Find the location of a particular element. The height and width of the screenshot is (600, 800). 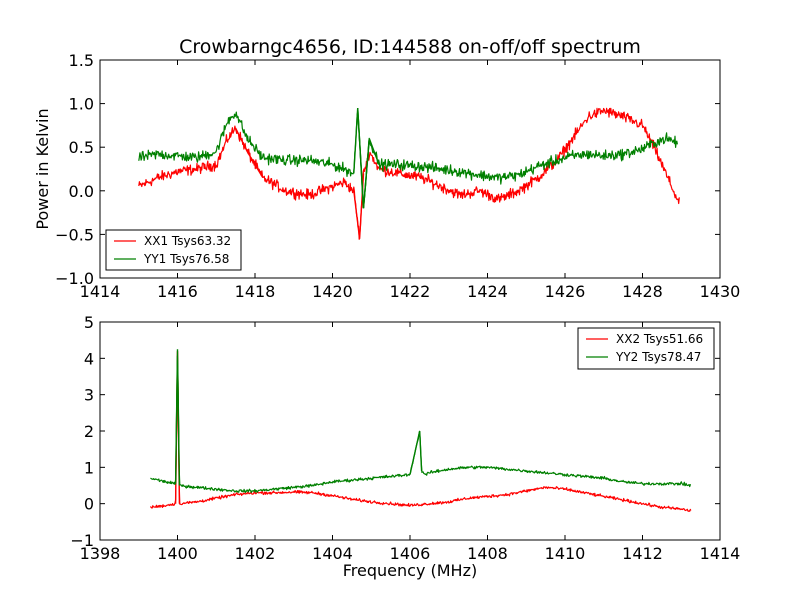

bottom-x-tick-label: 1400 is located at coordinates (177, 553).